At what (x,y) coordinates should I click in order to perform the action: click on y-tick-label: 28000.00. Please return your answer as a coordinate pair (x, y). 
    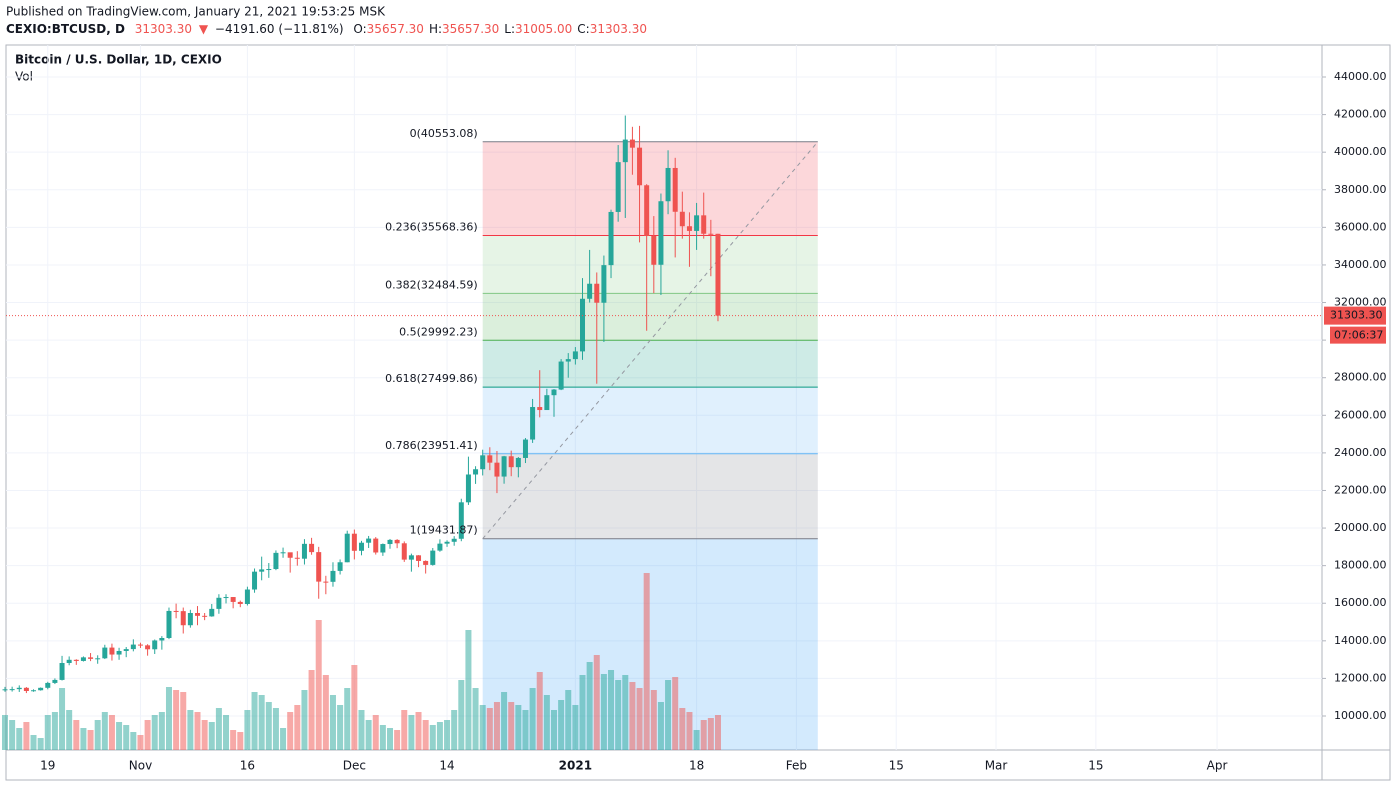
    Looking at the image, I should click on (1360, 377).